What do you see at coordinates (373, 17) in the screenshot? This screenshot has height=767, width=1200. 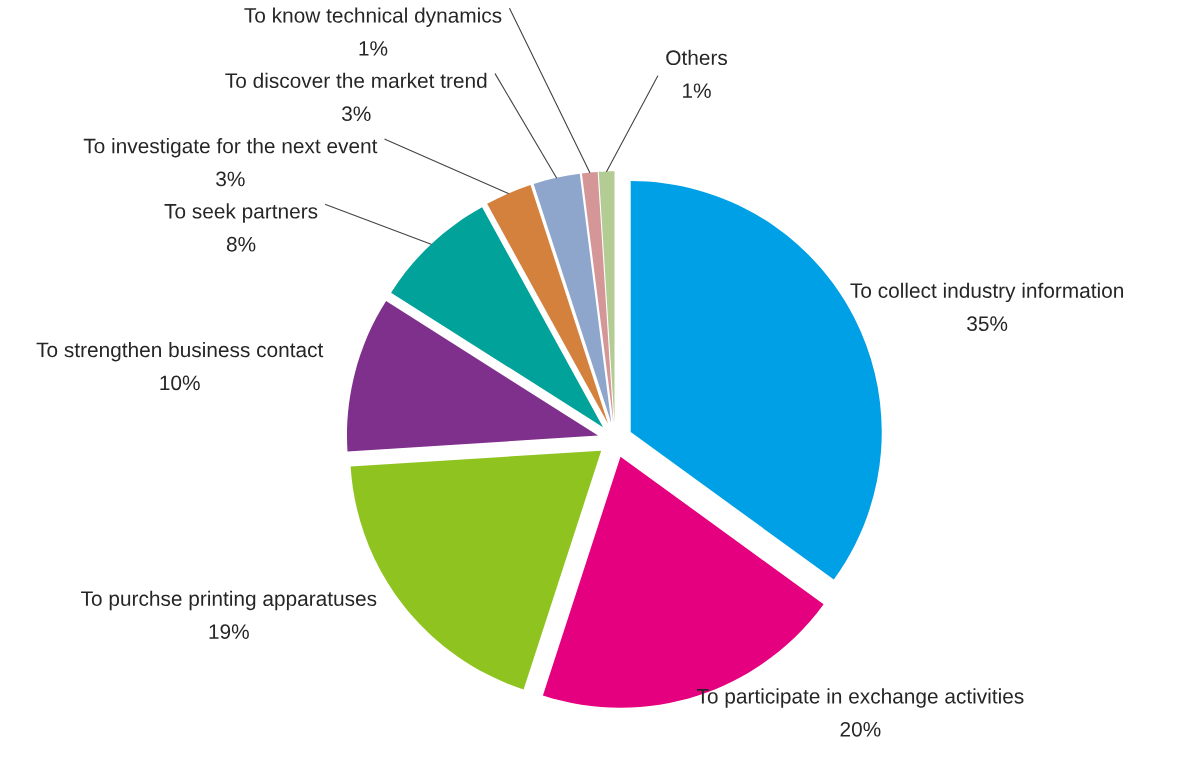 I see `slice-label: To know technical dynamics` at bounding box center [373, 17].